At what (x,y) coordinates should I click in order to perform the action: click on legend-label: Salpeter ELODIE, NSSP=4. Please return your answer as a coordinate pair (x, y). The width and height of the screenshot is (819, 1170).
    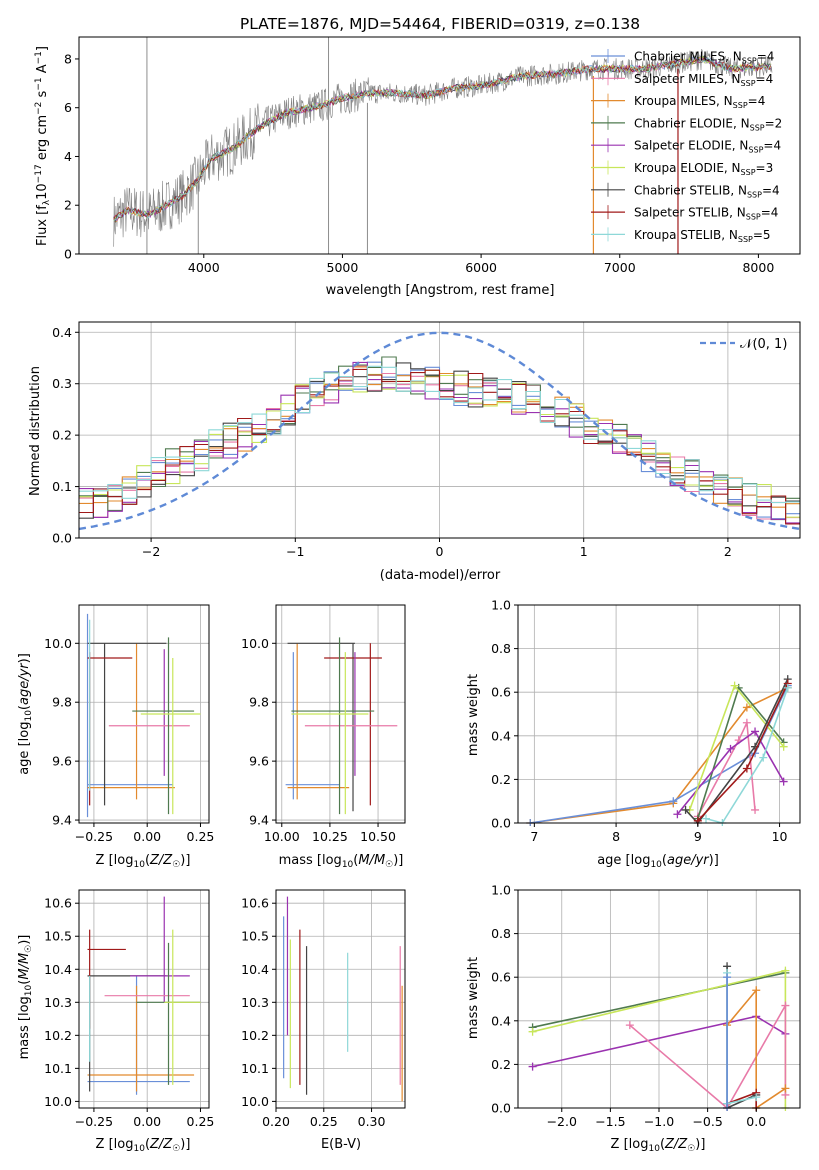
    Looking at the image, I should click on (707, 147).